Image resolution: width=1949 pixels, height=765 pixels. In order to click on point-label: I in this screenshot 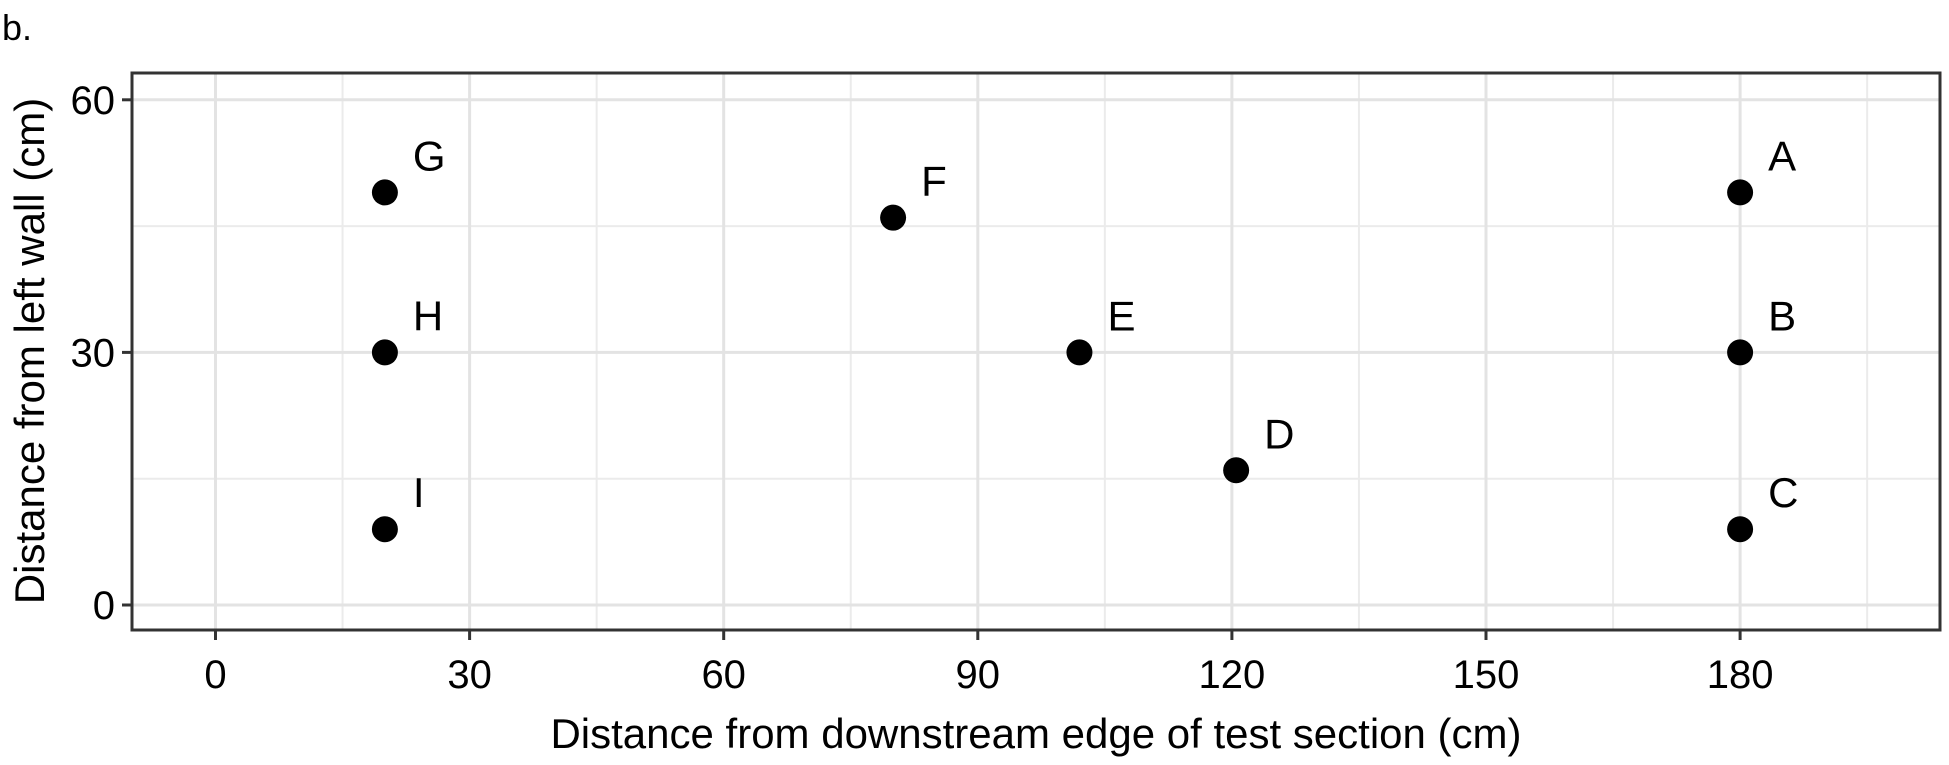, I will do `click(419, 492)`.